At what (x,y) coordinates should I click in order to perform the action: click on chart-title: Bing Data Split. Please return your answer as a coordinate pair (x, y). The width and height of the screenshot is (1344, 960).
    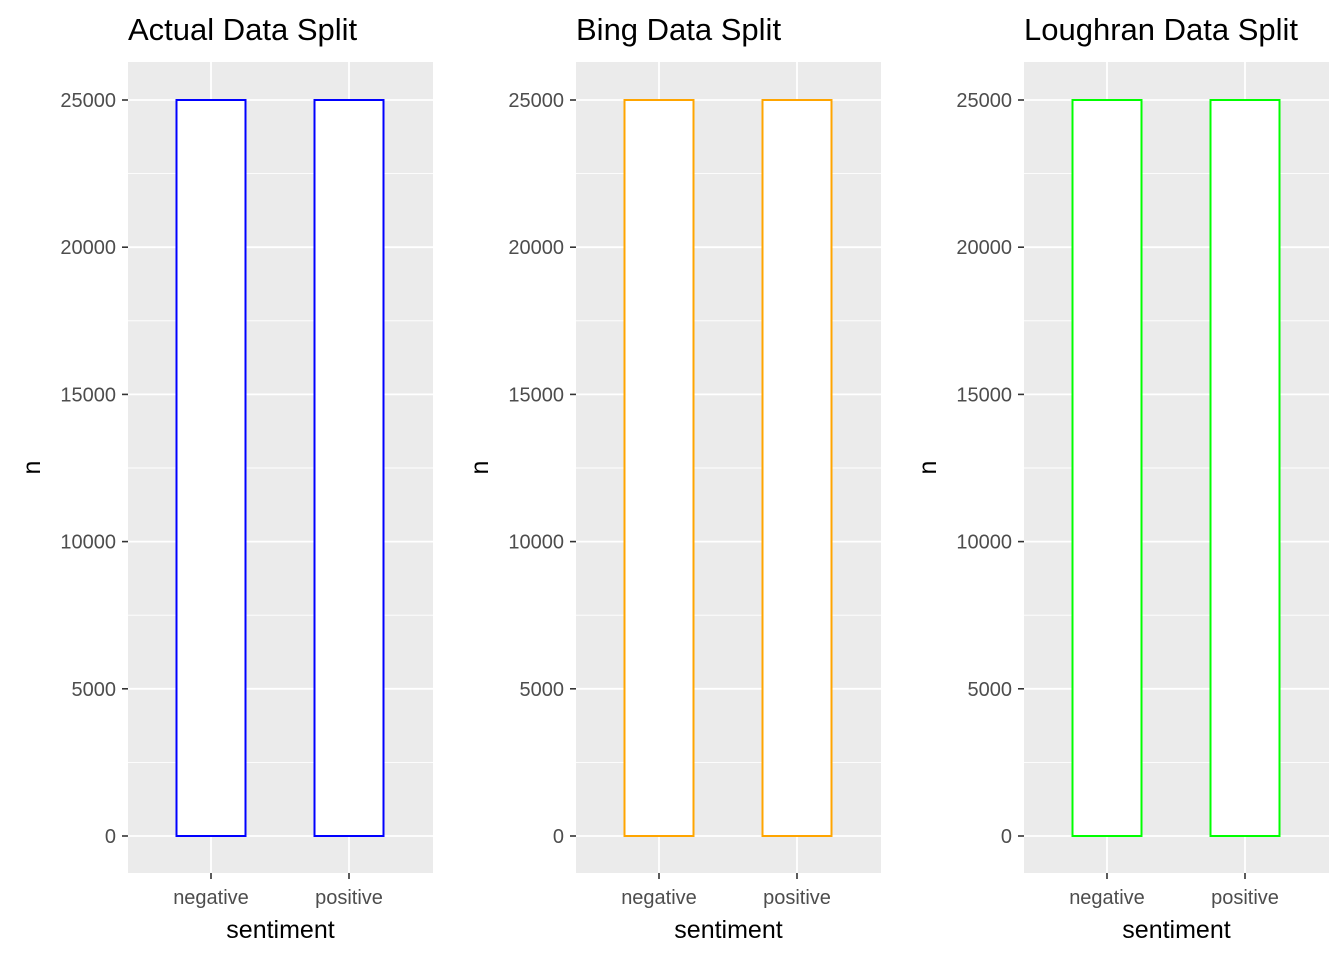
    Looking at the image, I should click on (678, 29).